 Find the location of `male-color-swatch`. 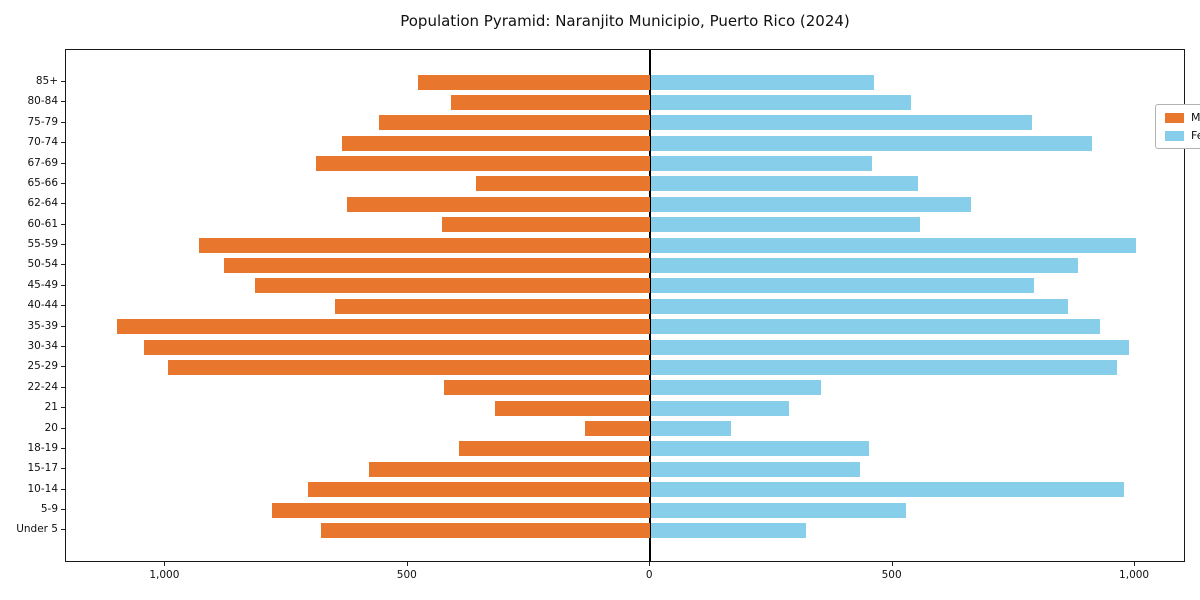

male-color-swatch is located at coordinates (1174, 117).